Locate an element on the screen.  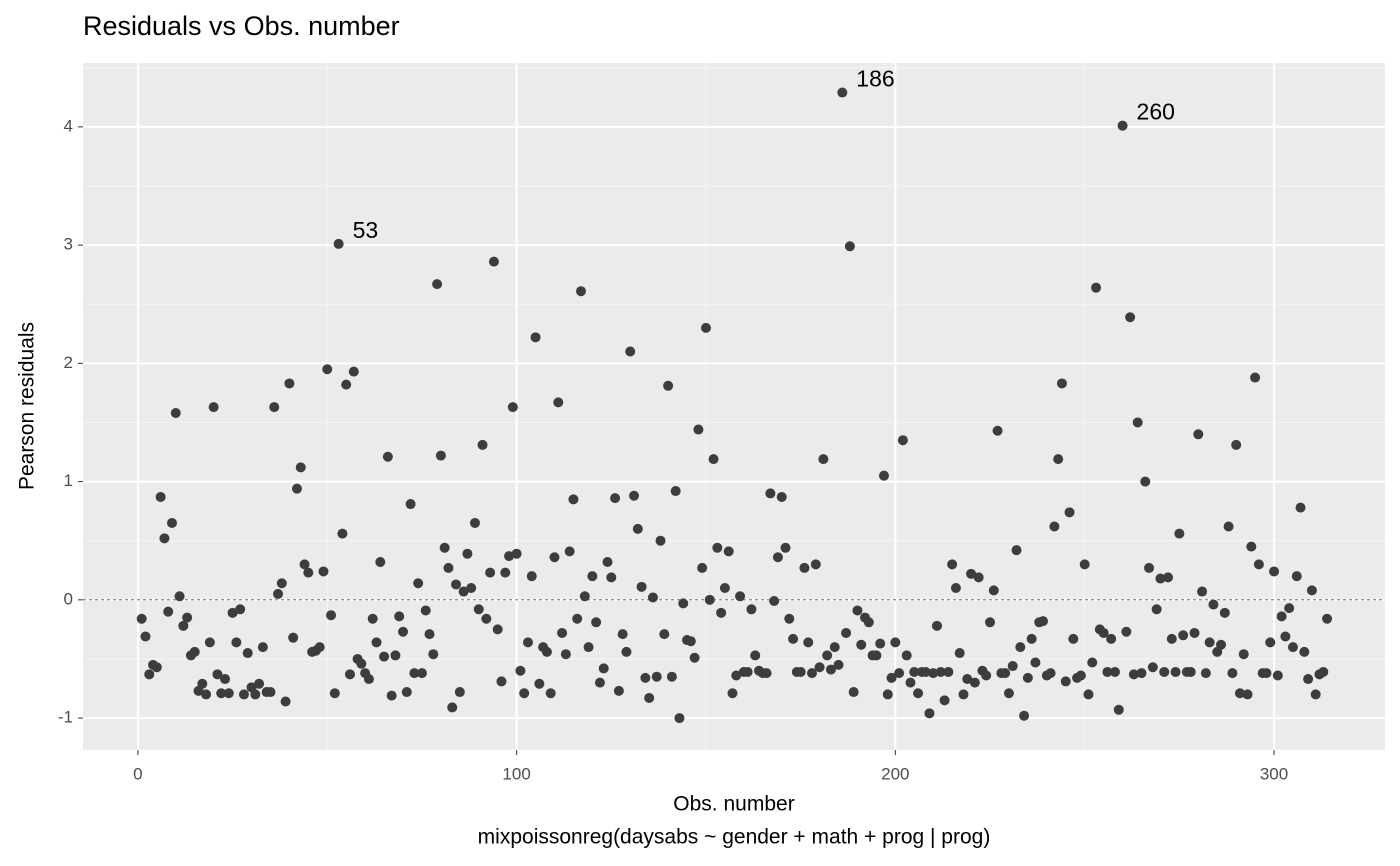
y-tick-label: 0 is located at coordinates (68, 598).